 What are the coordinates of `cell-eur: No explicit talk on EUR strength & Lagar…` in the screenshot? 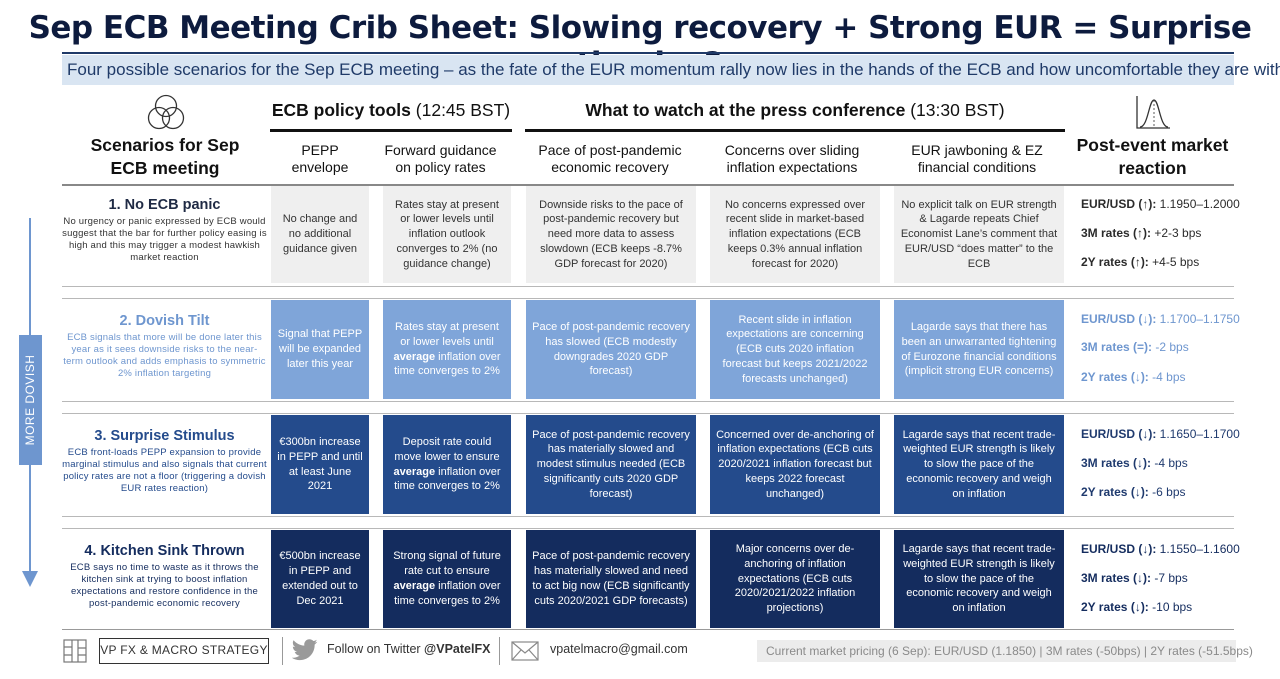 It's located at (979, 234).